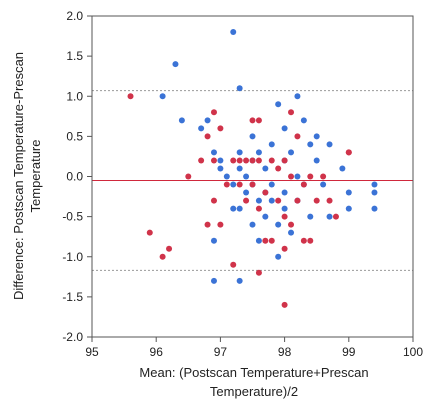 The width and height of the screenshot is (435, 414). Describe the element at coordinates (254, 391) in the screenshot. I see `x-axis-label-line-2: Temperature)/2` at that location.